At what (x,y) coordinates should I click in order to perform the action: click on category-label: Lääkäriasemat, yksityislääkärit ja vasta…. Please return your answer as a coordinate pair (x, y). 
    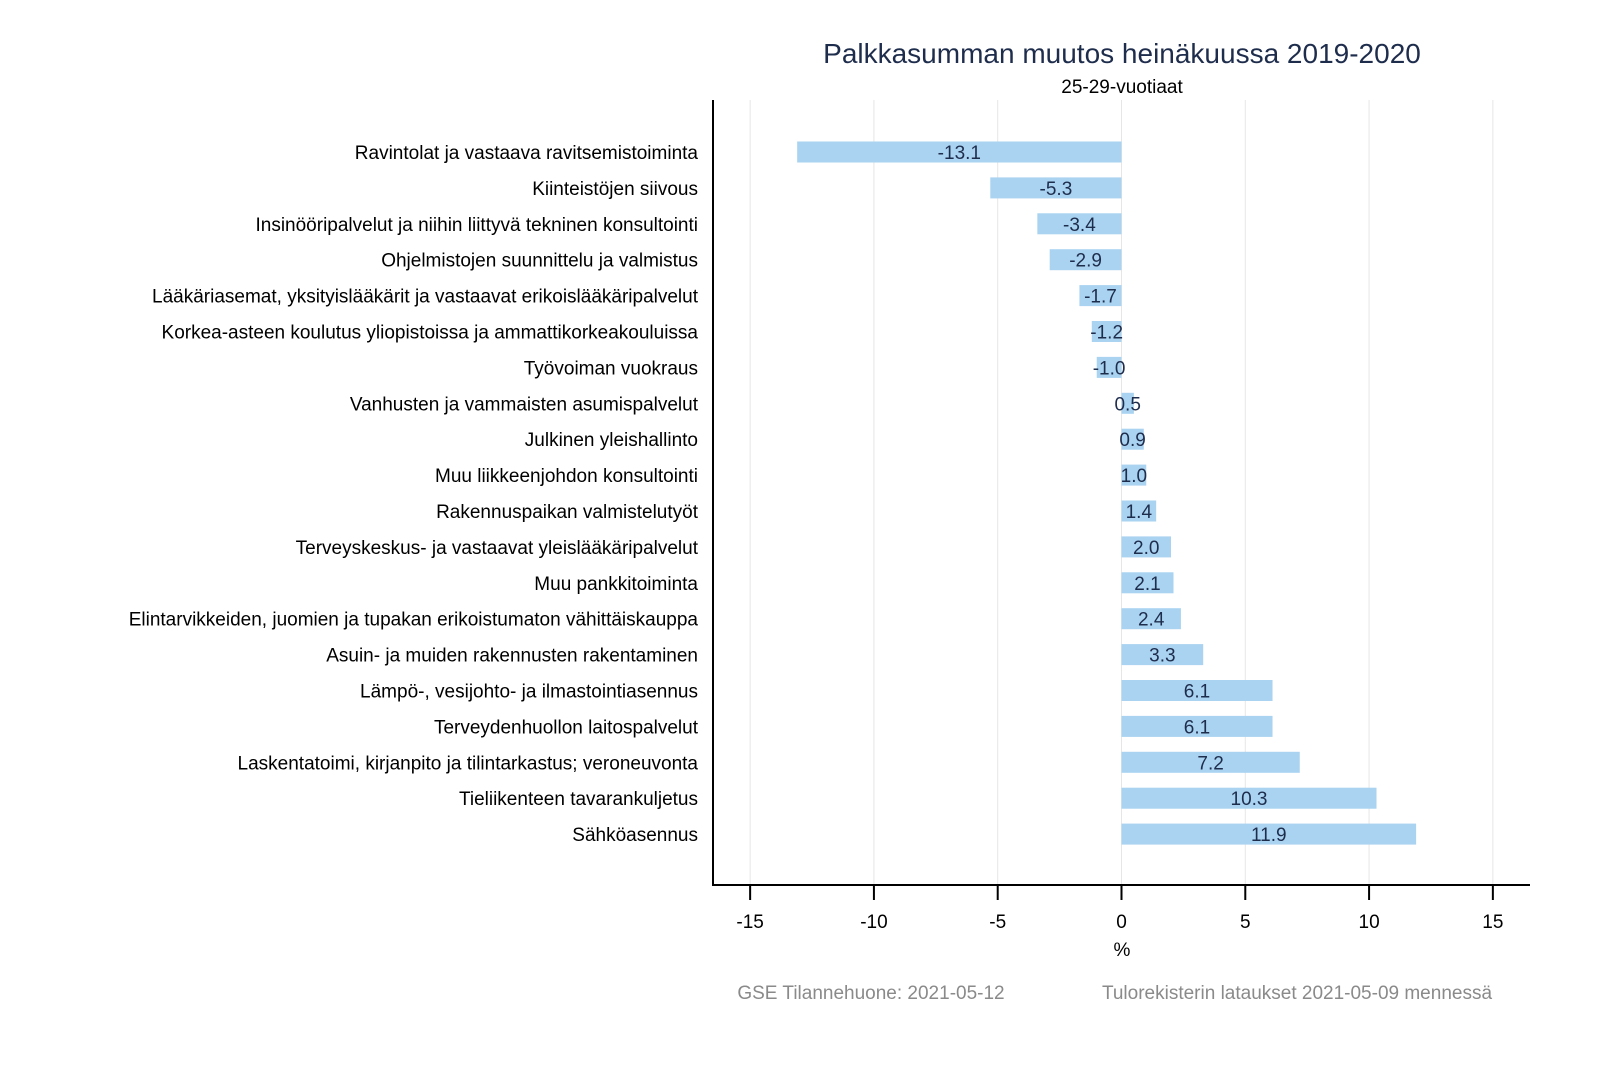
    Looking at the image, I should click on (425, 297).